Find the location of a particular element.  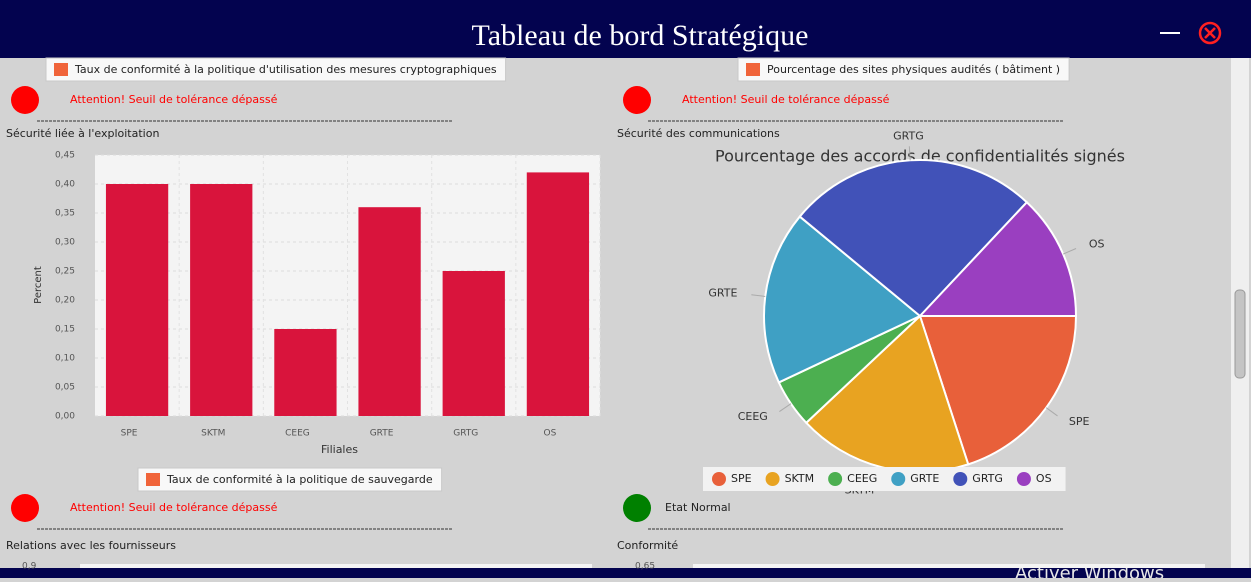

x-tick-label: SKTM is located at coordinates (213, 434).